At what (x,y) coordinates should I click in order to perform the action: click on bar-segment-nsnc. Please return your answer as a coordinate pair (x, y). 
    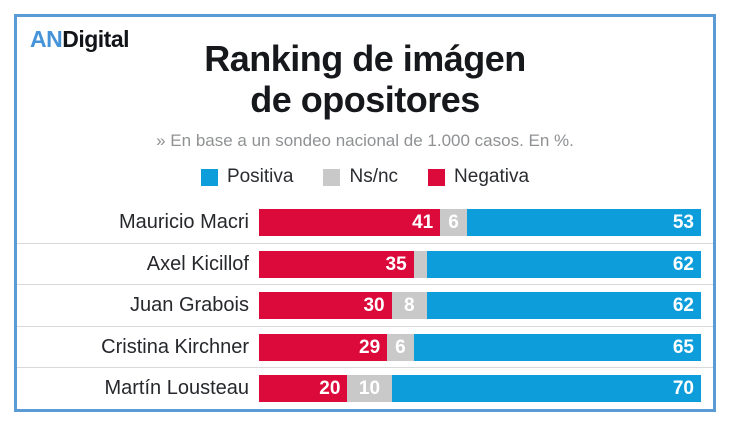
    Looking at the image, I should click on (420, 264).